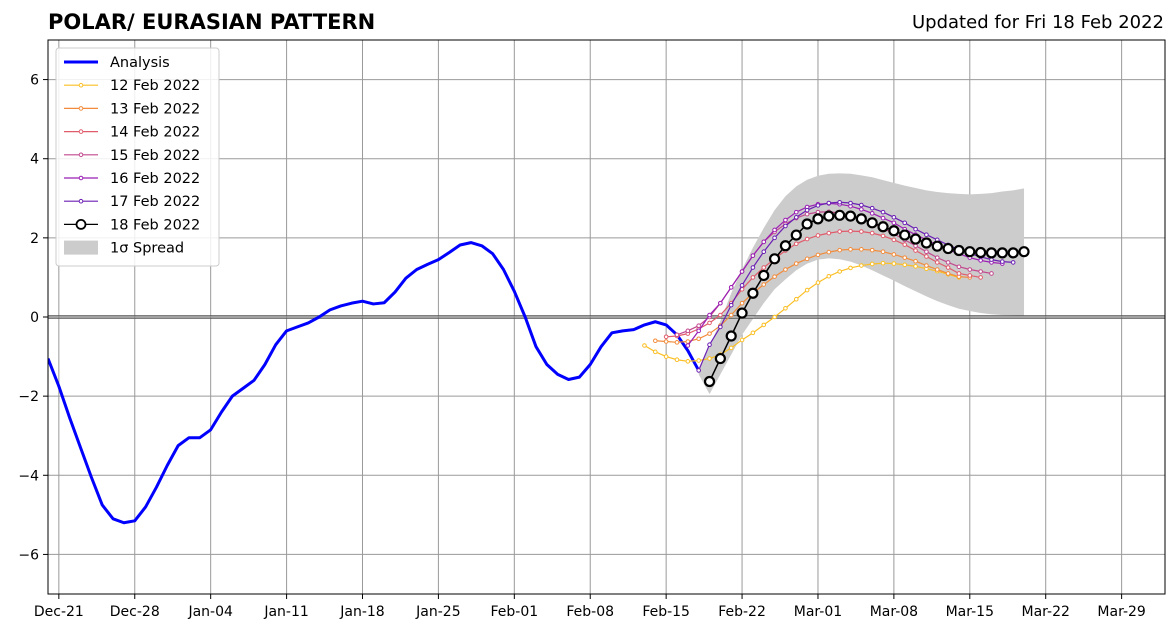  I want to click on x-tick-label: Jan-25, so click(437, 612).